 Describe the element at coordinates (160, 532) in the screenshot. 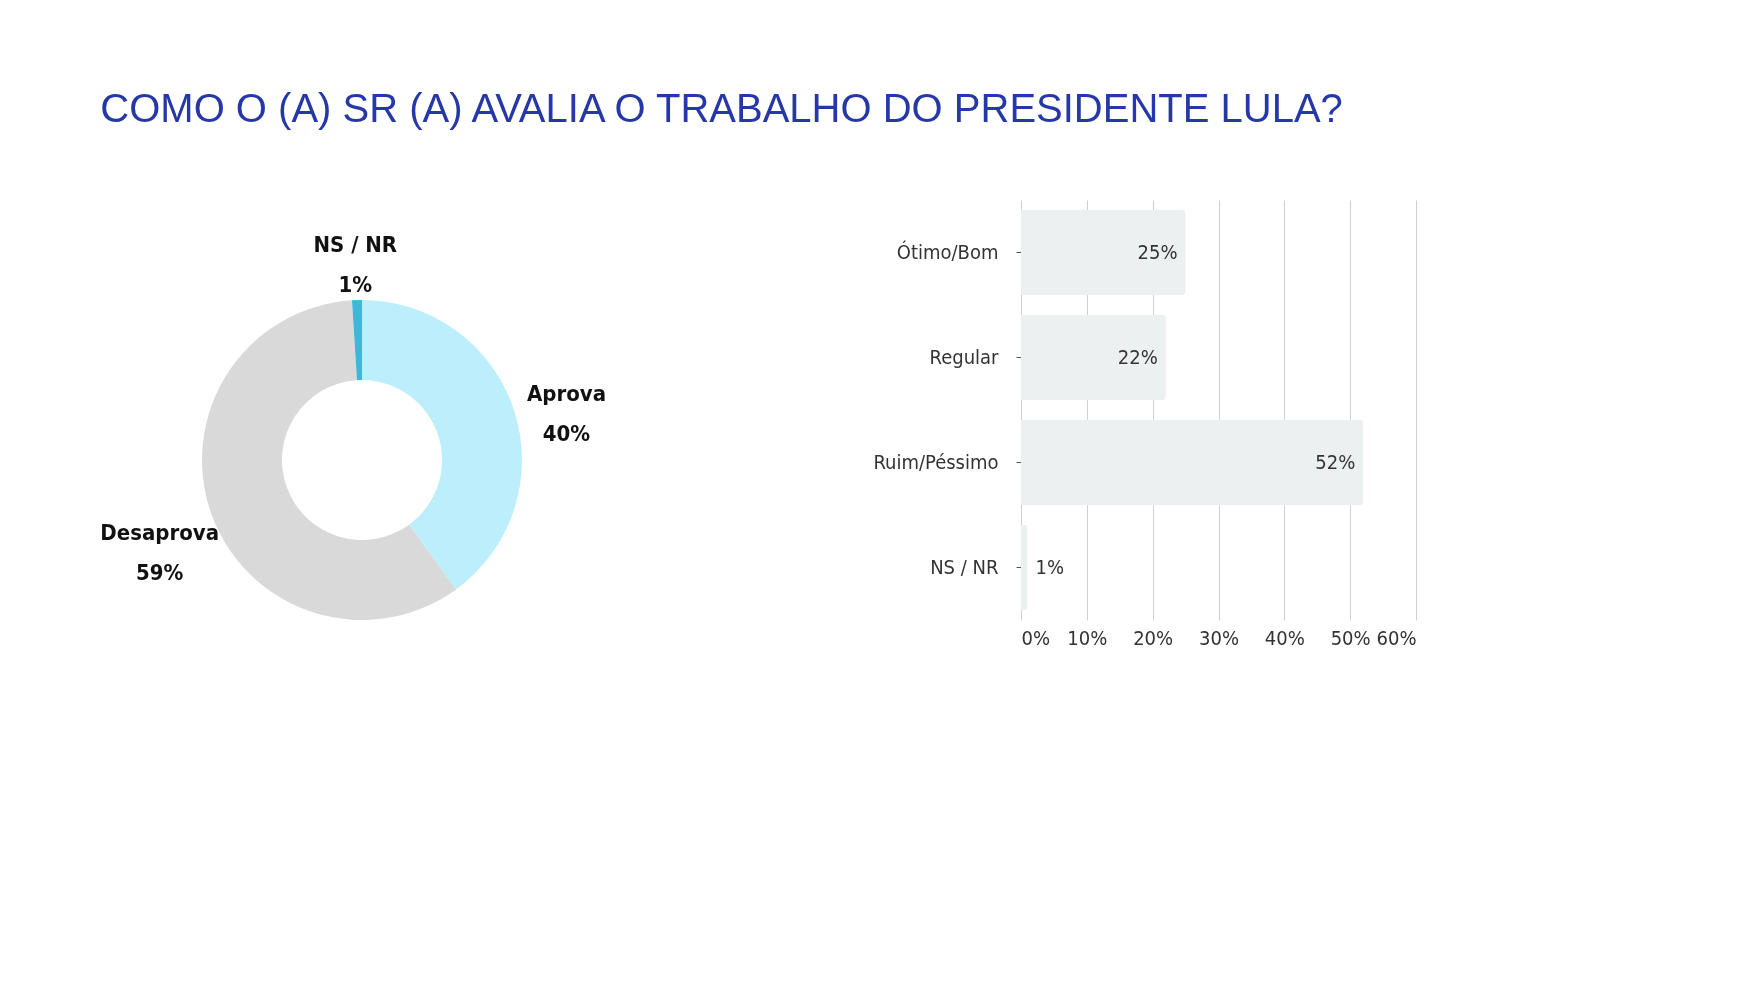

I see `slice-label: Desaprova` at that location.